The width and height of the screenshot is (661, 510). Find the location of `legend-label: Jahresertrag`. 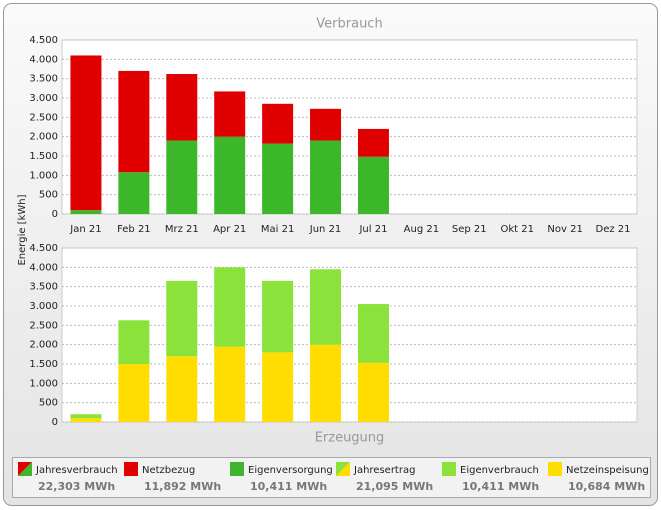

legend-label: Jahresertrag is located at coordinates (384, 470).